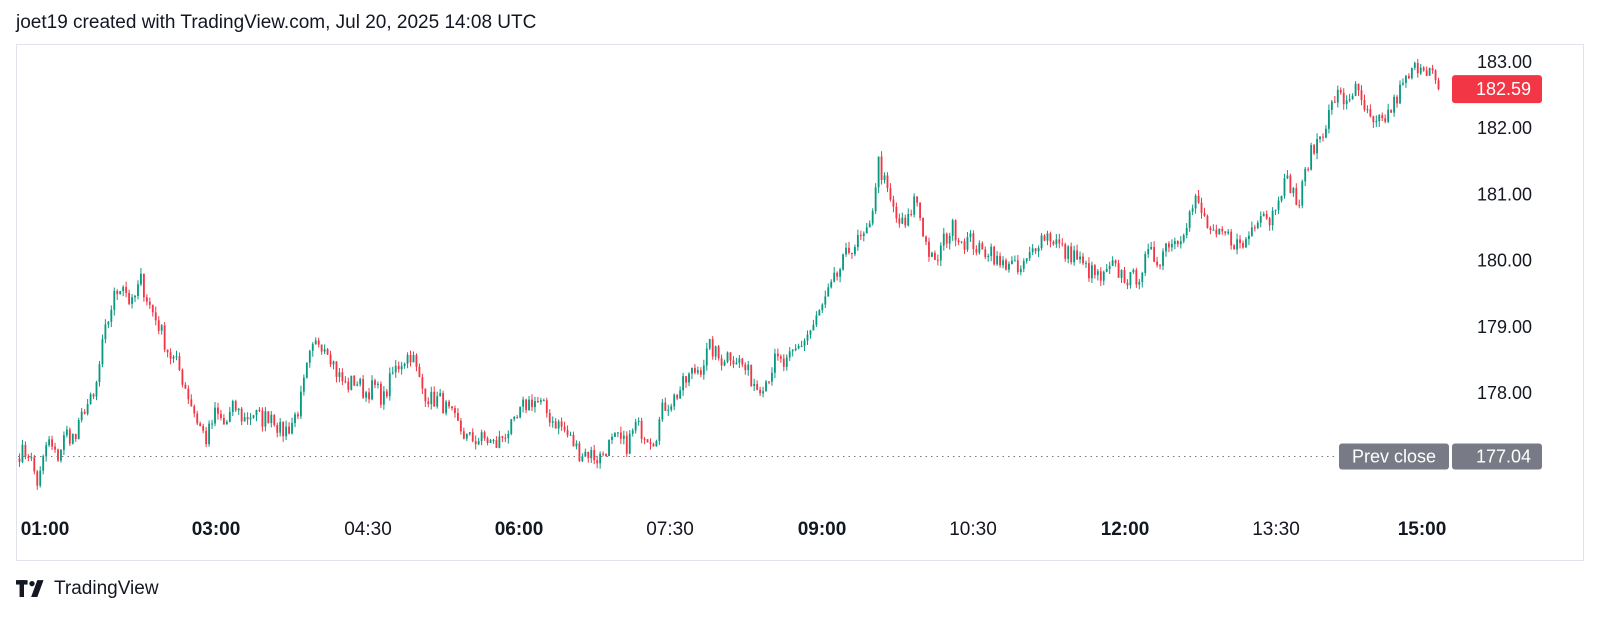  Describe the element at coordinates (1440, 272) in the screenshot. I see `price-tags: 182.59 Prev close 177.04` at that location.